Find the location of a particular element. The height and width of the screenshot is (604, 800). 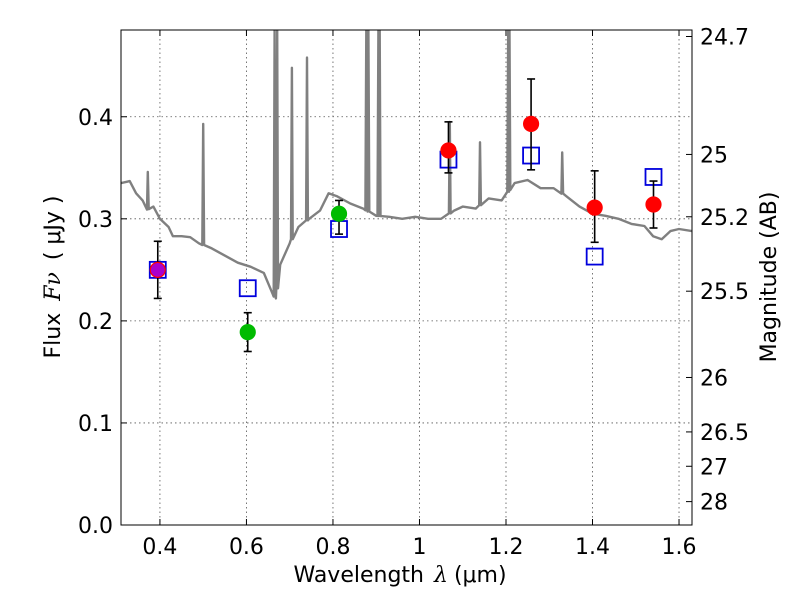

y2-tick-label: 25 is located at coordinates (714, 155).